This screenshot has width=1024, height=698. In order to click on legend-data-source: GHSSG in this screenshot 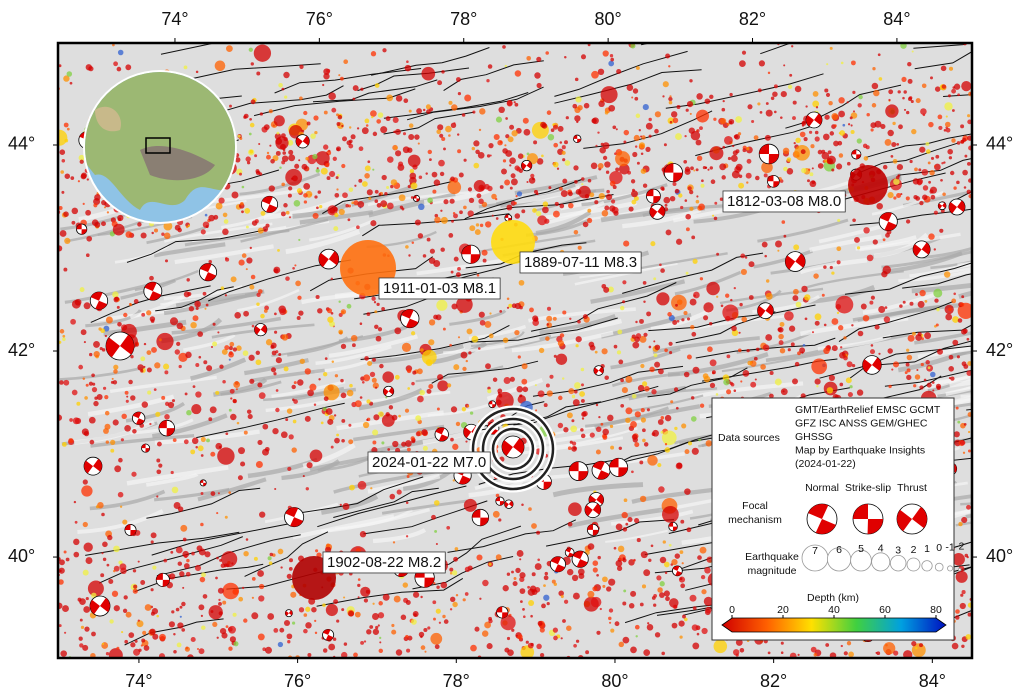, I will do `click(814, 437)`.